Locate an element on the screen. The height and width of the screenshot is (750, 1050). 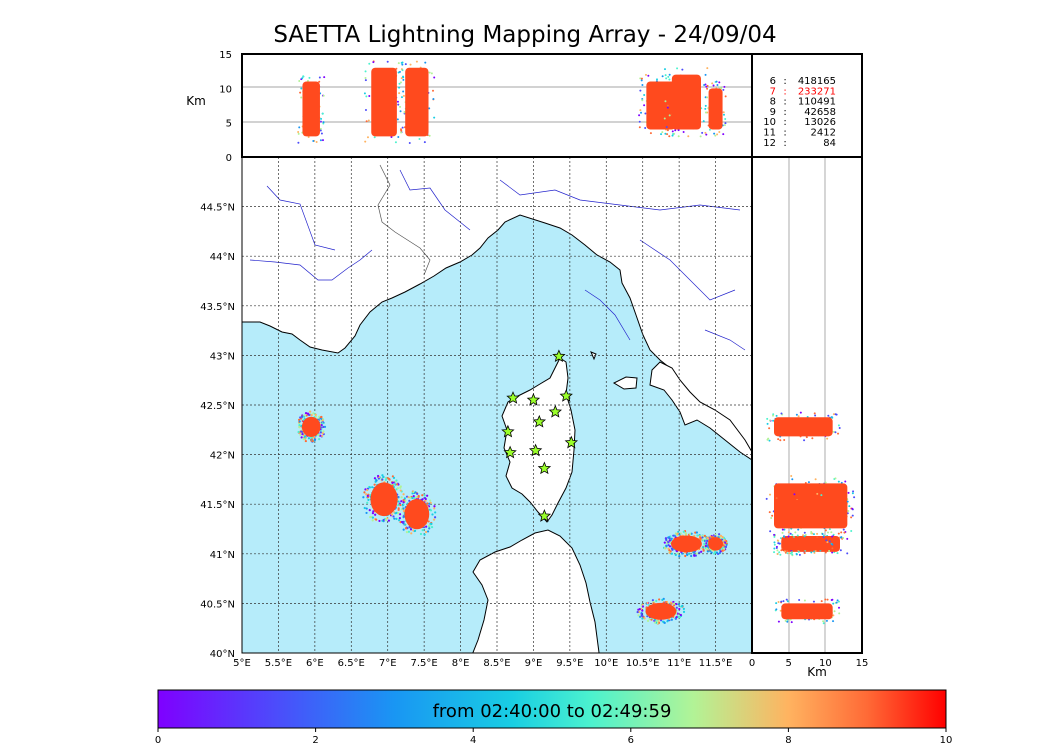
lightning-sources is located at coordinates (512, 517).